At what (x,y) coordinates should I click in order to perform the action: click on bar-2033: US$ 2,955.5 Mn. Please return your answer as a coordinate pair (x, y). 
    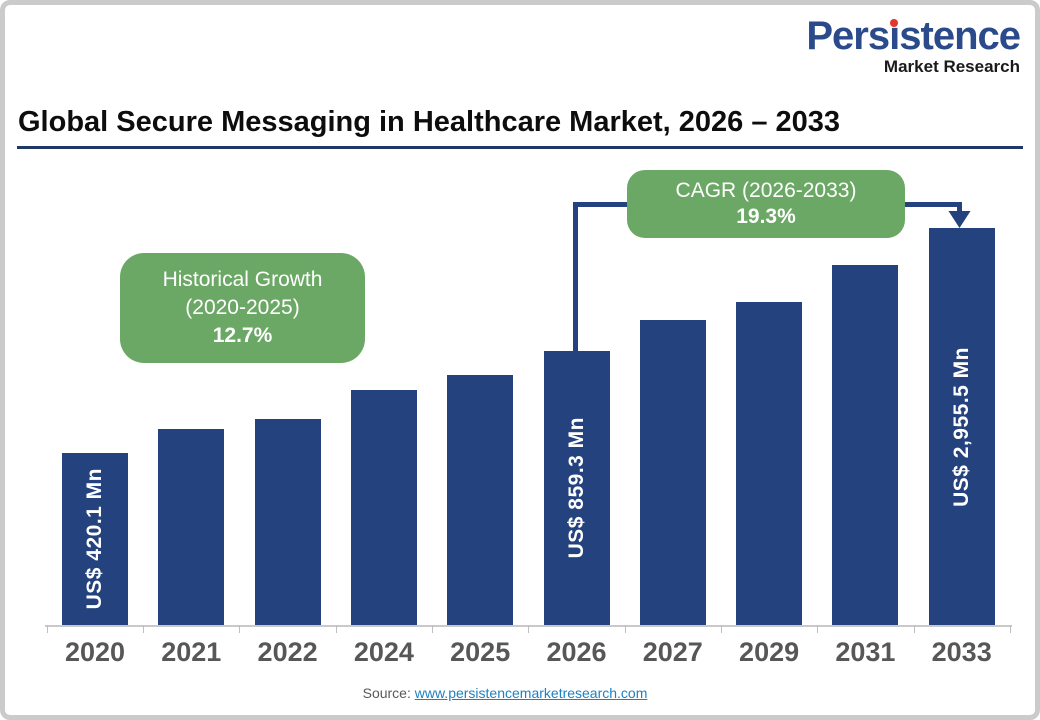
    Looking at the image, I should click on (961, 426).